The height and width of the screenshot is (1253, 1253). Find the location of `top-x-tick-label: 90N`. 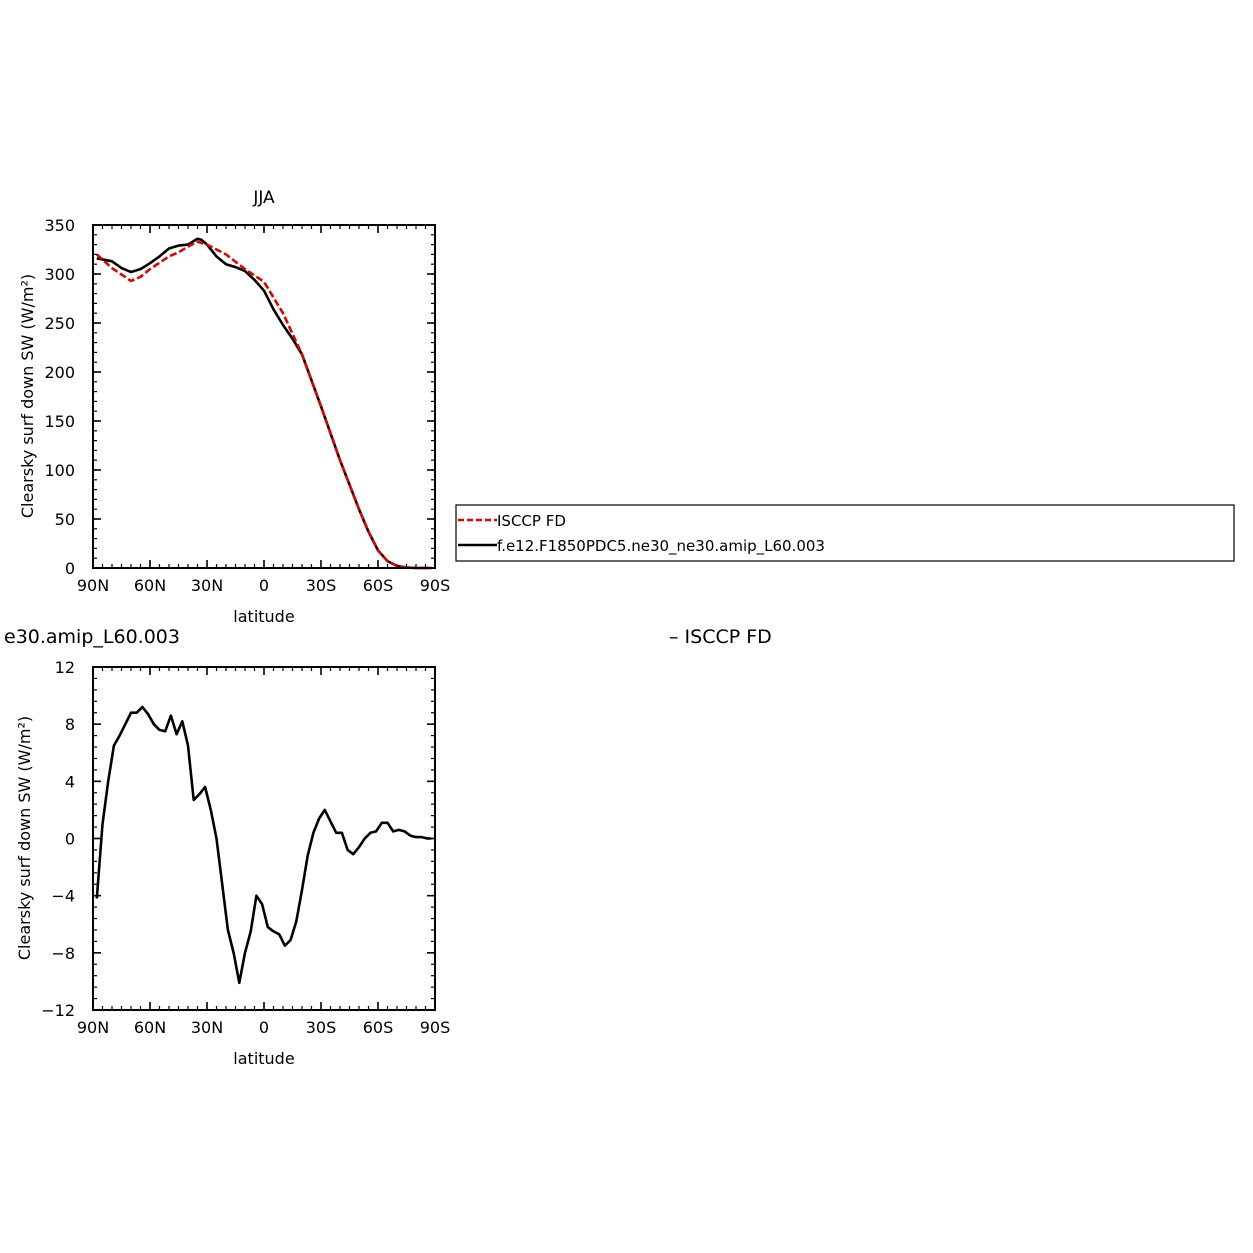

top-x-tick-label: 90N is located at coordinates (93, 585).